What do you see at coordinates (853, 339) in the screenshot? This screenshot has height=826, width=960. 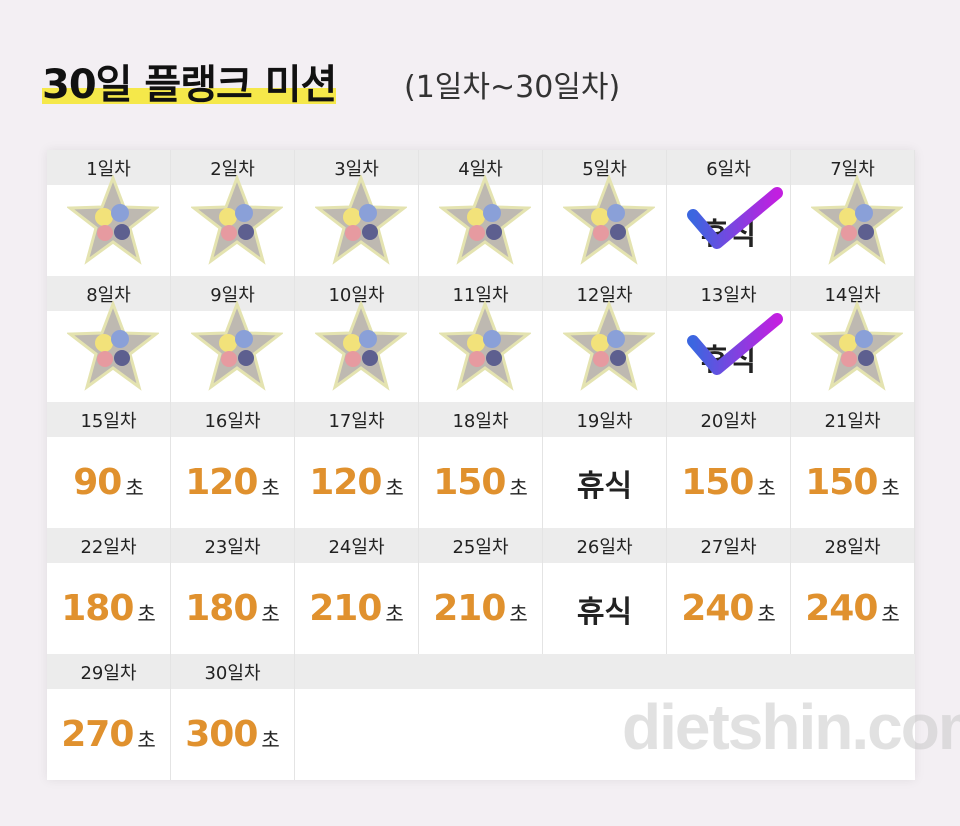 I see `day-cell: 14일차` at bounding box center [853, 339].